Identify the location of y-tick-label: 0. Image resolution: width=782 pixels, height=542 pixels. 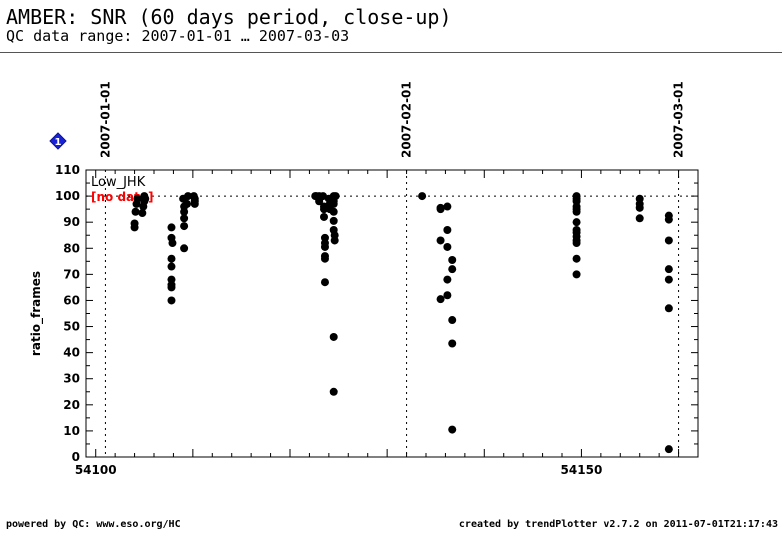
(76, 457).